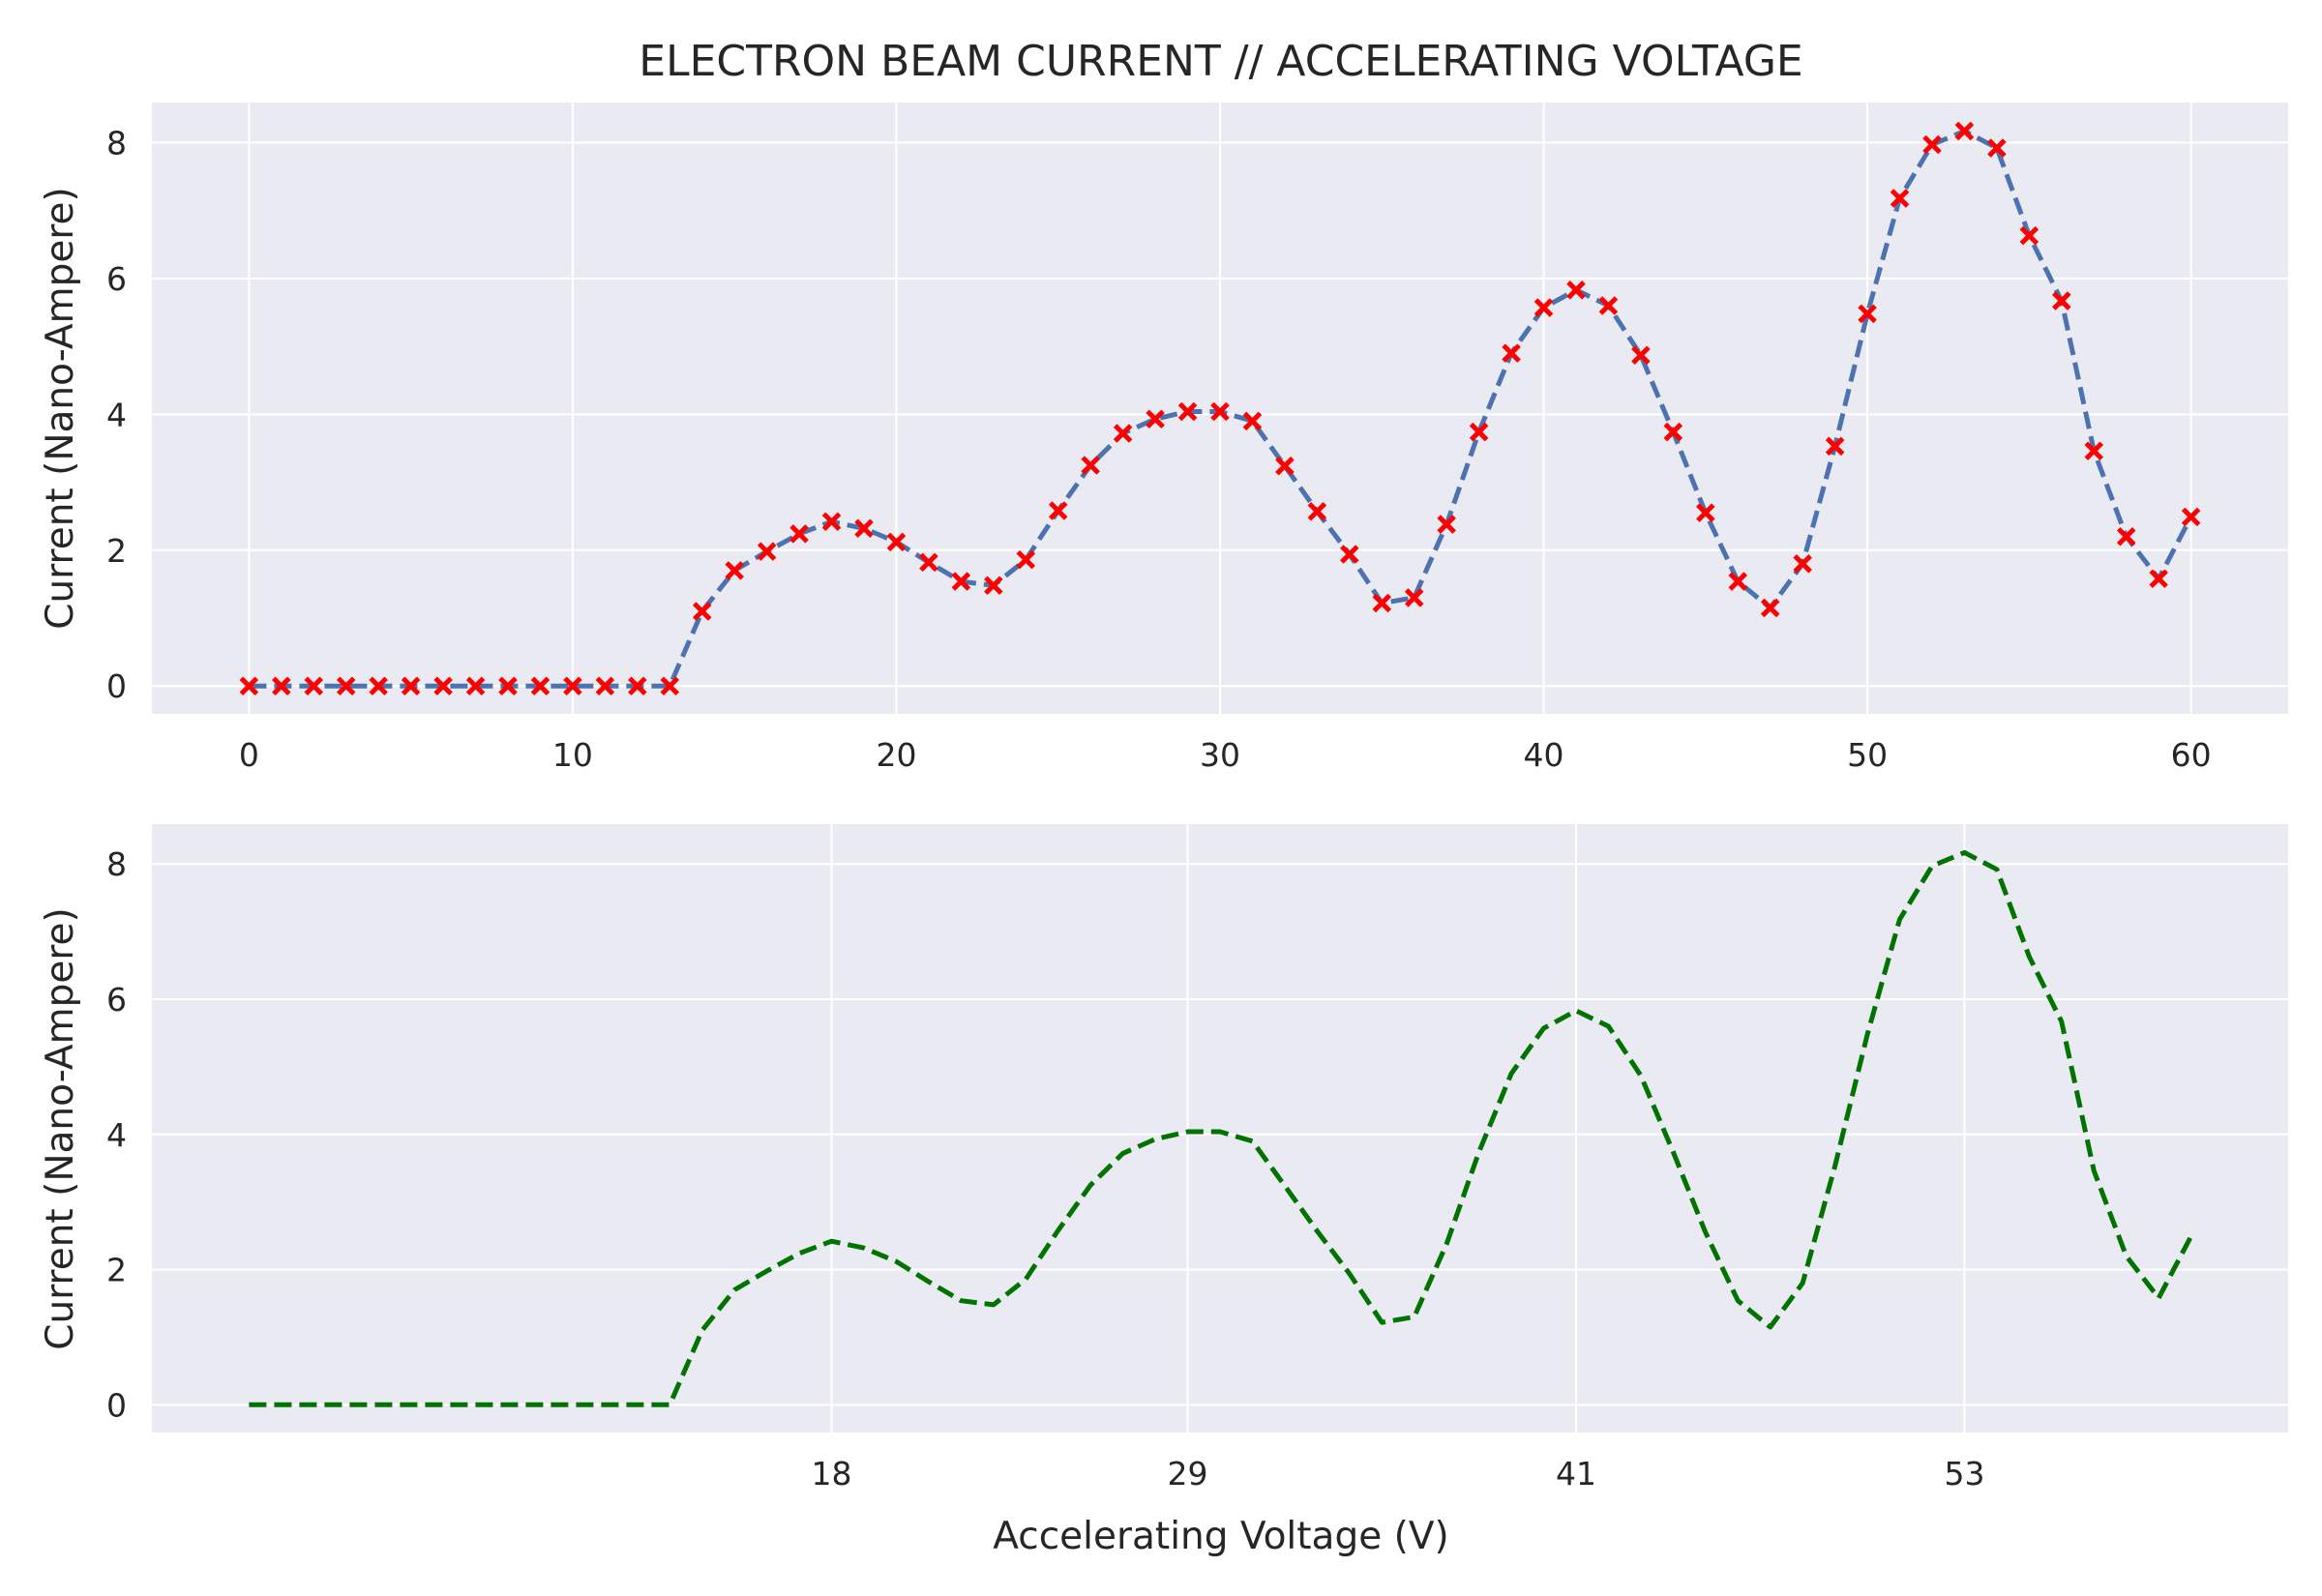 The width and height of the screenshot is (2322, 1596). I want to click on top-x-tick-label: 20, so click(896, 755).